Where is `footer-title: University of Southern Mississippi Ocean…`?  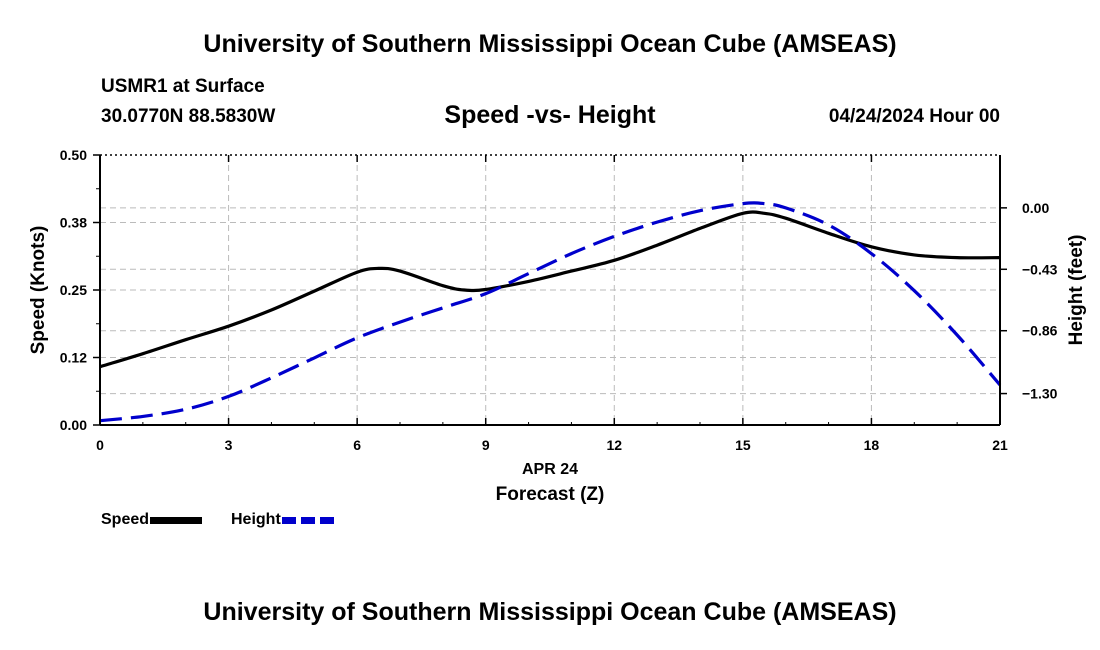
footer-title: University of Southern Mississippi Ocean… is located at coordinates (550, 612).